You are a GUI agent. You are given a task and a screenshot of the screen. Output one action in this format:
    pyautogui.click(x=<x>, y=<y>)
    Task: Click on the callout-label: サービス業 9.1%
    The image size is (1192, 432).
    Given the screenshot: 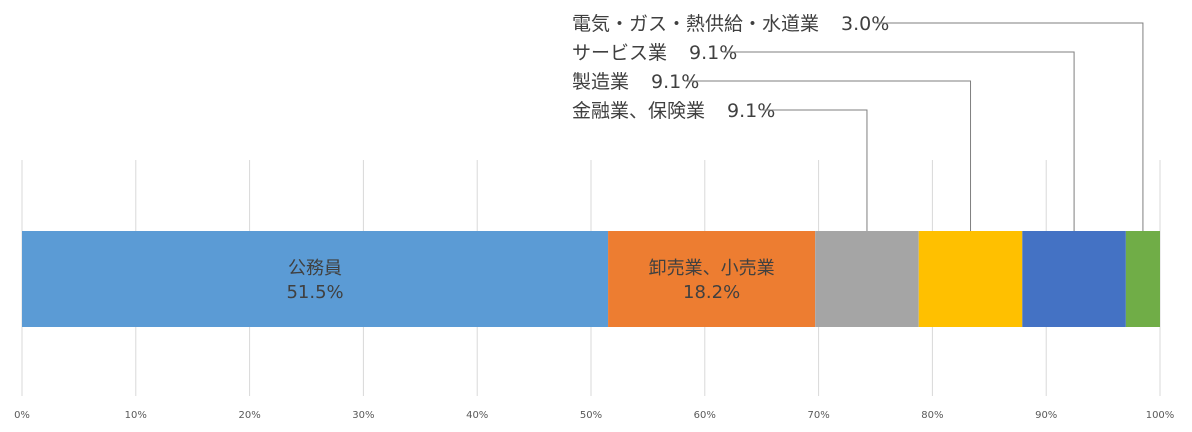 What is the action you would take?
    pyautogui.click(x=654, y=53)
    